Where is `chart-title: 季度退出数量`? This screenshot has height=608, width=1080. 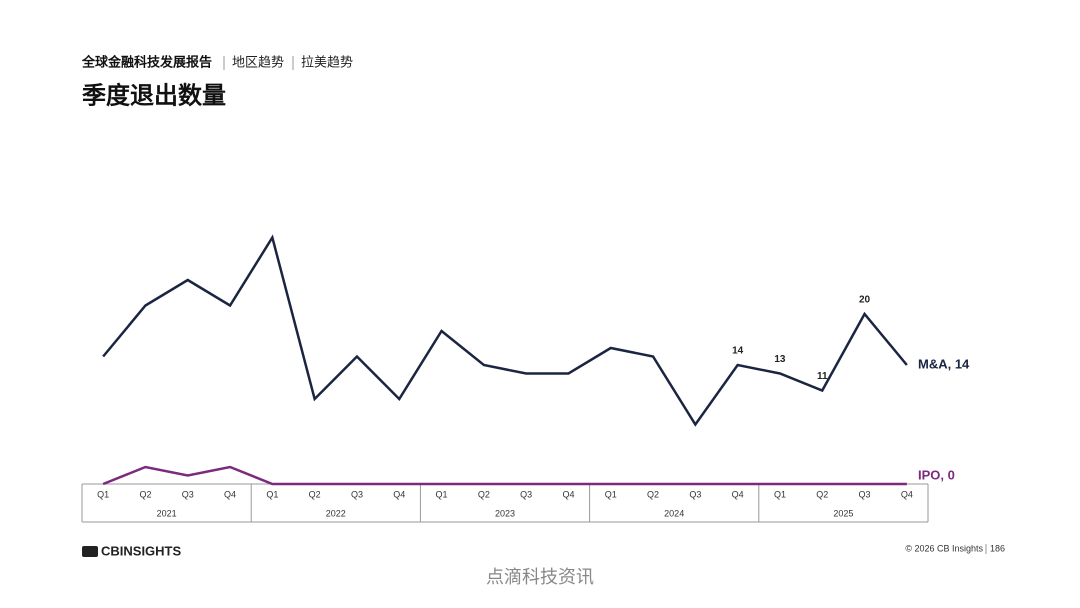
chart-title: 季度退出数量 is located at coordinates (154, 95).